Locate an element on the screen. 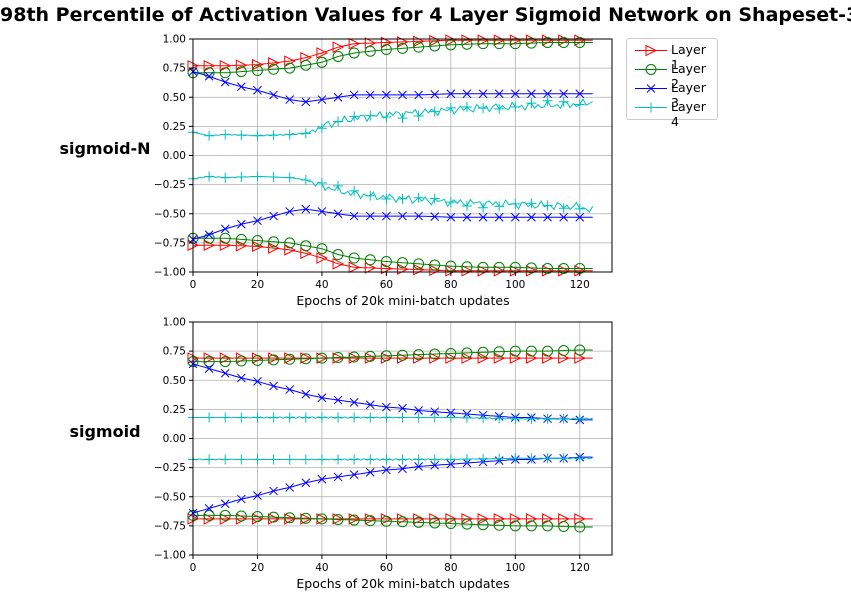  y-tick-label: 0.25 is located at coordinates (174, 410).